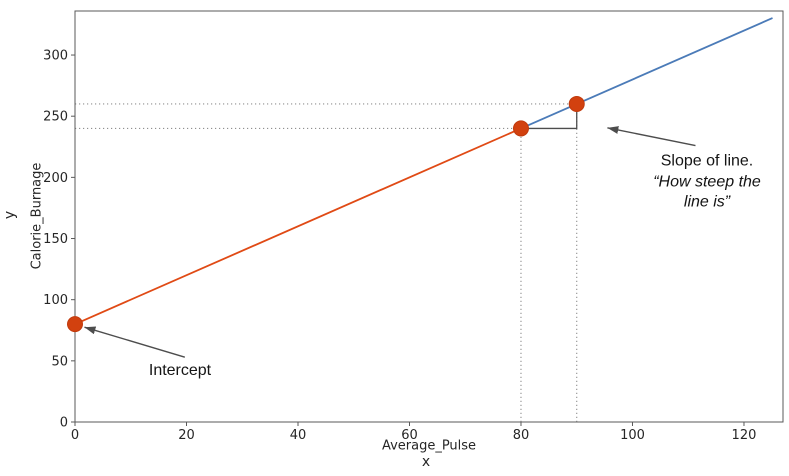  Describe the element at coordinates (409, 435) in the screenshot. I see `x-tick-label: 60` at that location.